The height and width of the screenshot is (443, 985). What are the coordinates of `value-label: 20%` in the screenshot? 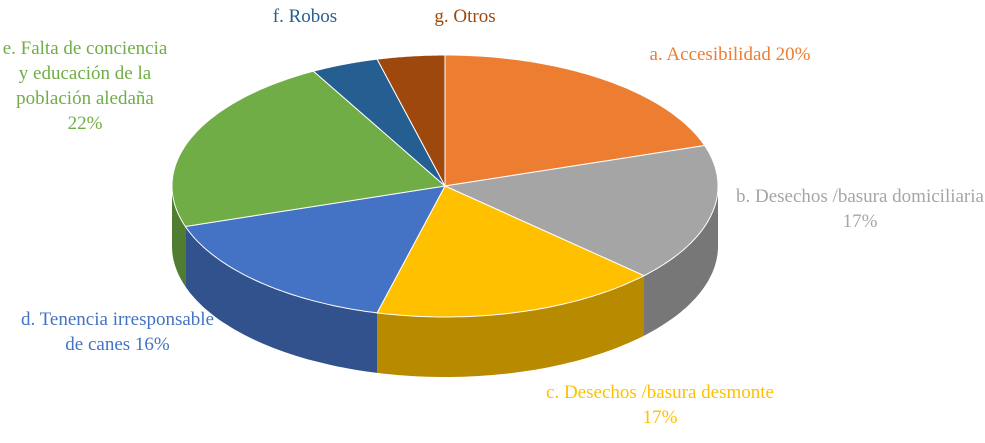 It's located at (793, 54).